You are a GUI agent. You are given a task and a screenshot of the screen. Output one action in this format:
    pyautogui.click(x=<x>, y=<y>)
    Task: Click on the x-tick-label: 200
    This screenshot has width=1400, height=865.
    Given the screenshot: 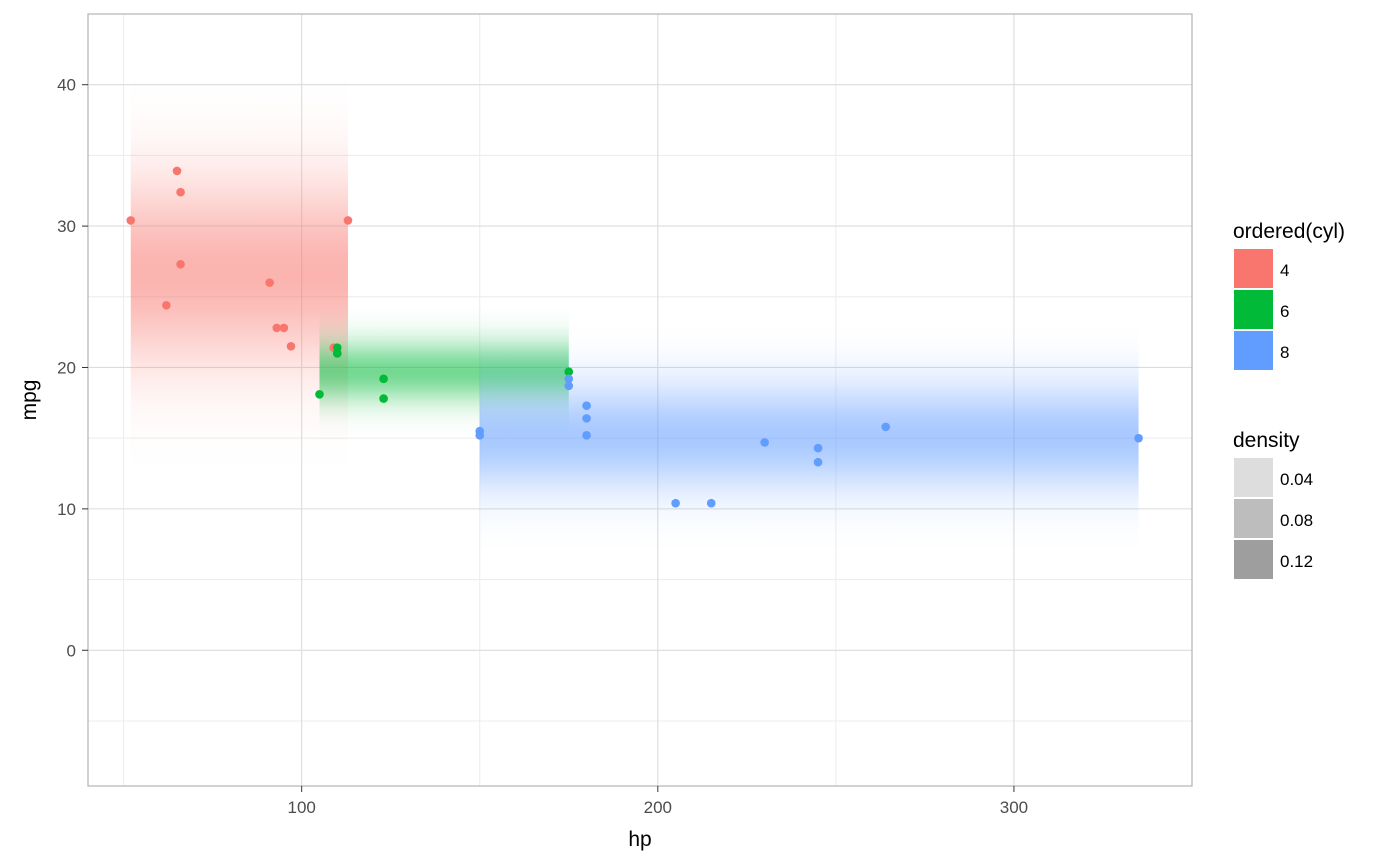 What is the action you would take?
    pyautogui.click(x=658, y=807)
    